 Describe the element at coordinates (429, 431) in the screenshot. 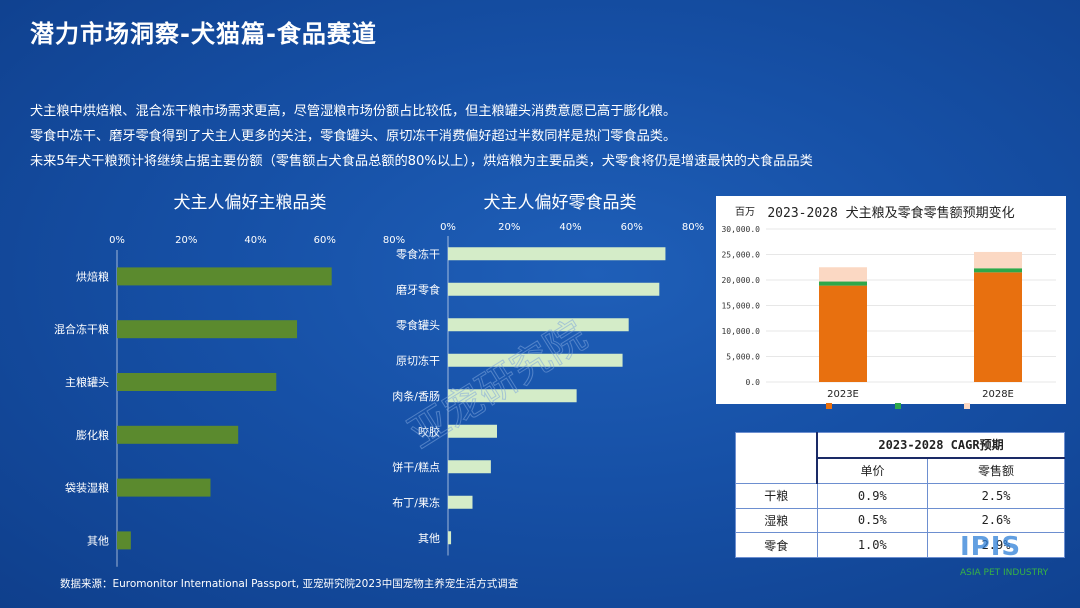

I see `category-label: 咬胶` at that location.